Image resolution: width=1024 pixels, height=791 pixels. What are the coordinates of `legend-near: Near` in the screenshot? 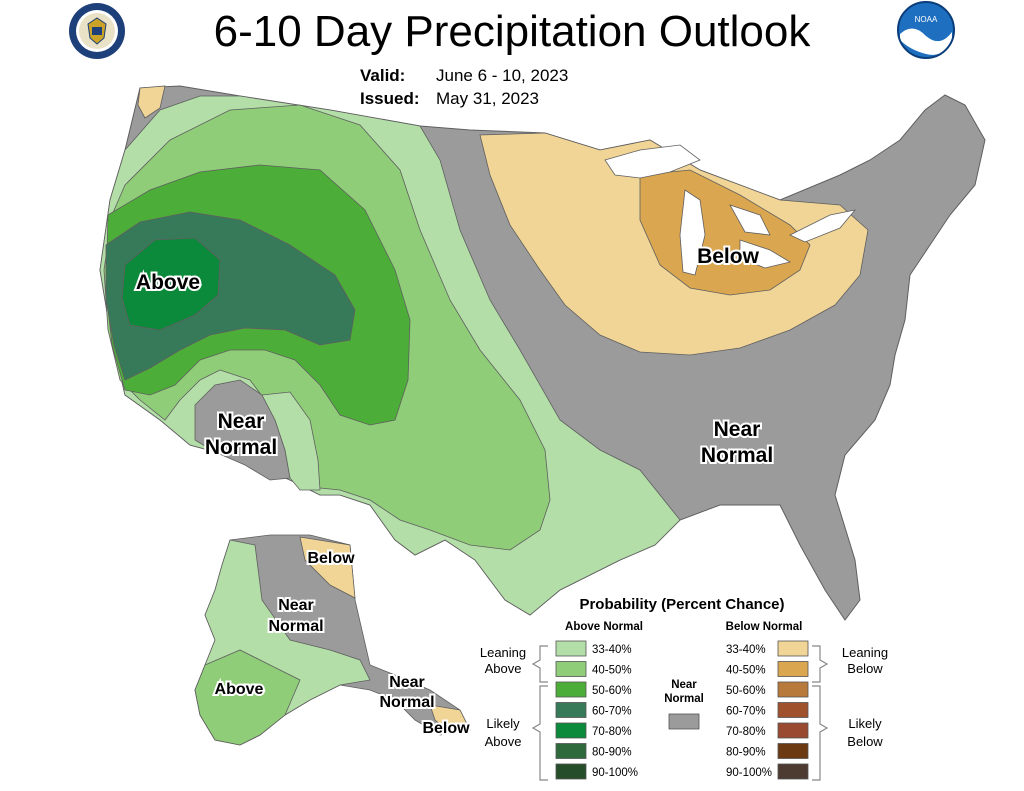 It's located at (684, 685).